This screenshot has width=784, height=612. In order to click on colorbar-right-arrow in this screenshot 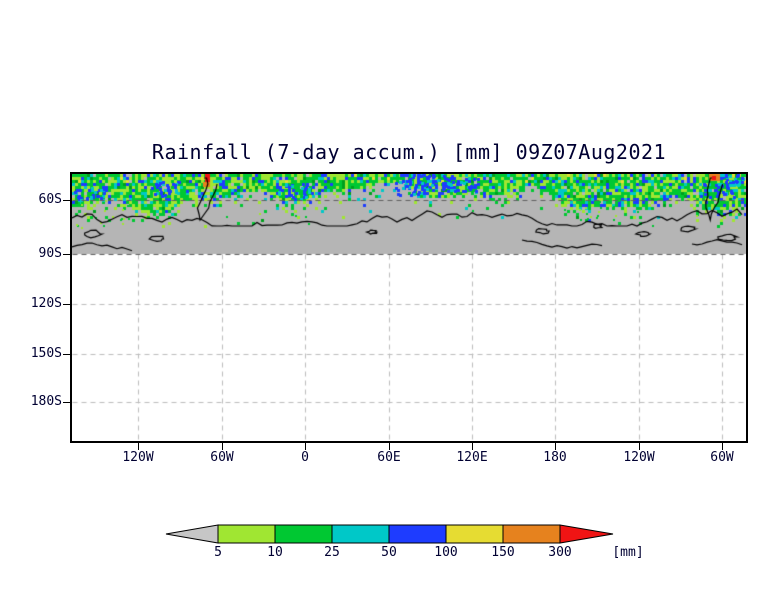, I will do `click(586, 534)`.